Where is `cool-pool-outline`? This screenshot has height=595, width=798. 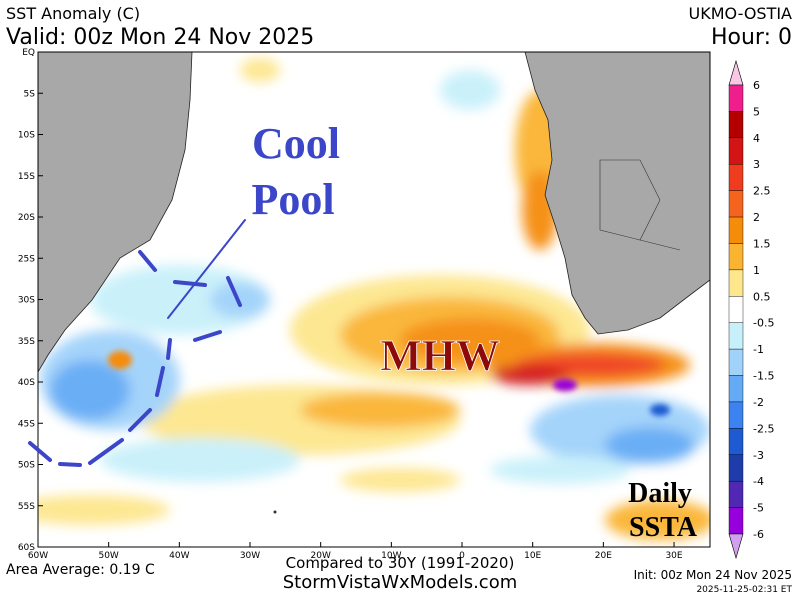 cool-pool-outline is located at coordinates (137, 343).